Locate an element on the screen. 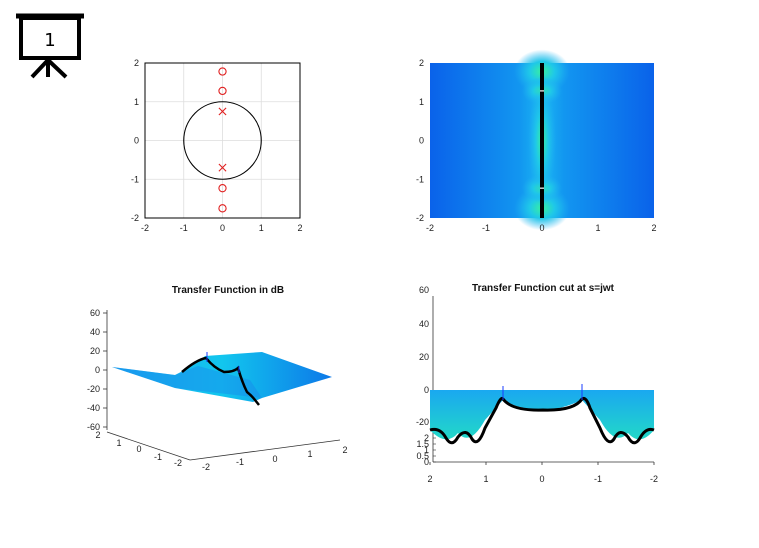  small-tick-label: 2 is located at coordinates (426, 438).